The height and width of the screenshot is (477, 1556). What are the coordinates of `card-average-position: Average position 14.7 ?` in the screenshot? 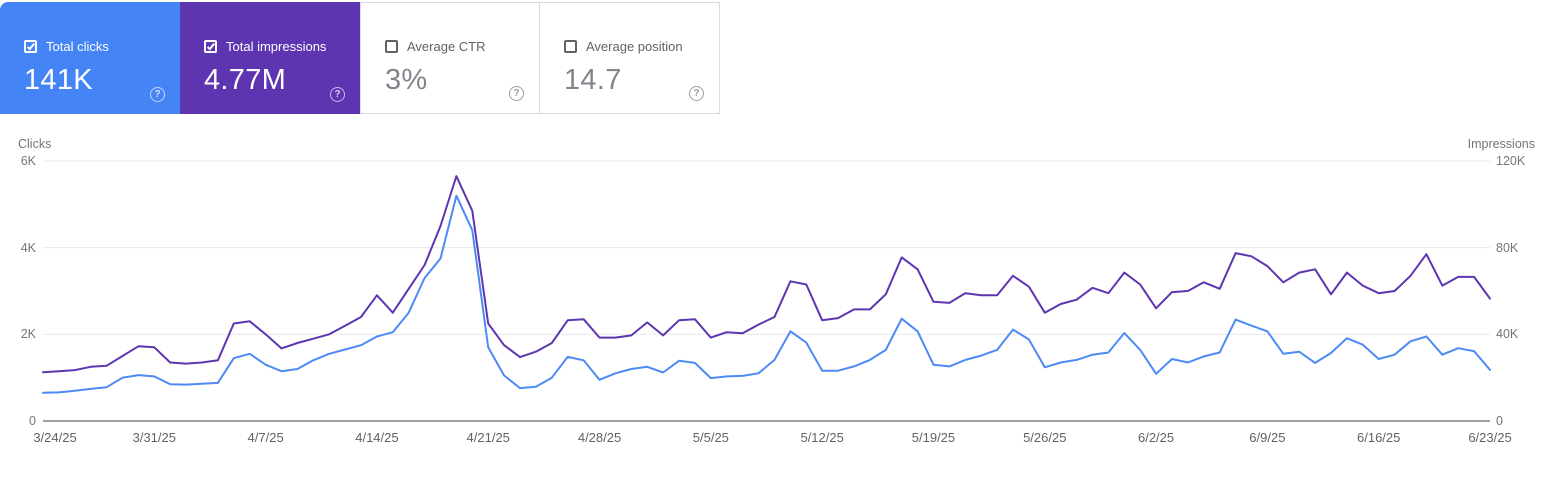 It's located at (630, 58).